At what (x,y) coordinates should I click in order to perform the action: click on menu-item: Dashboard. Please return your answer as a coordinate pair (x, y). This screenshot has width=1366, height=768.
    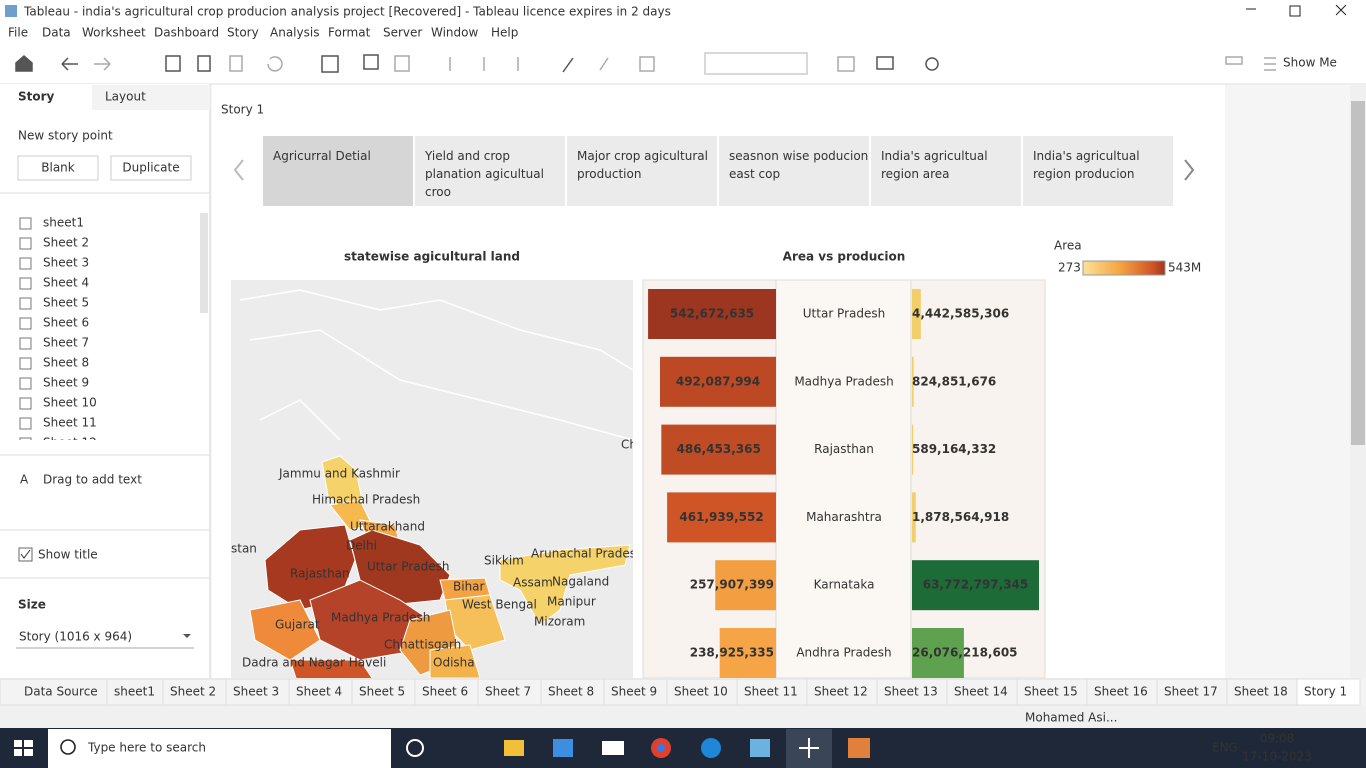
    Looking at the image, I should click on (186, 33).